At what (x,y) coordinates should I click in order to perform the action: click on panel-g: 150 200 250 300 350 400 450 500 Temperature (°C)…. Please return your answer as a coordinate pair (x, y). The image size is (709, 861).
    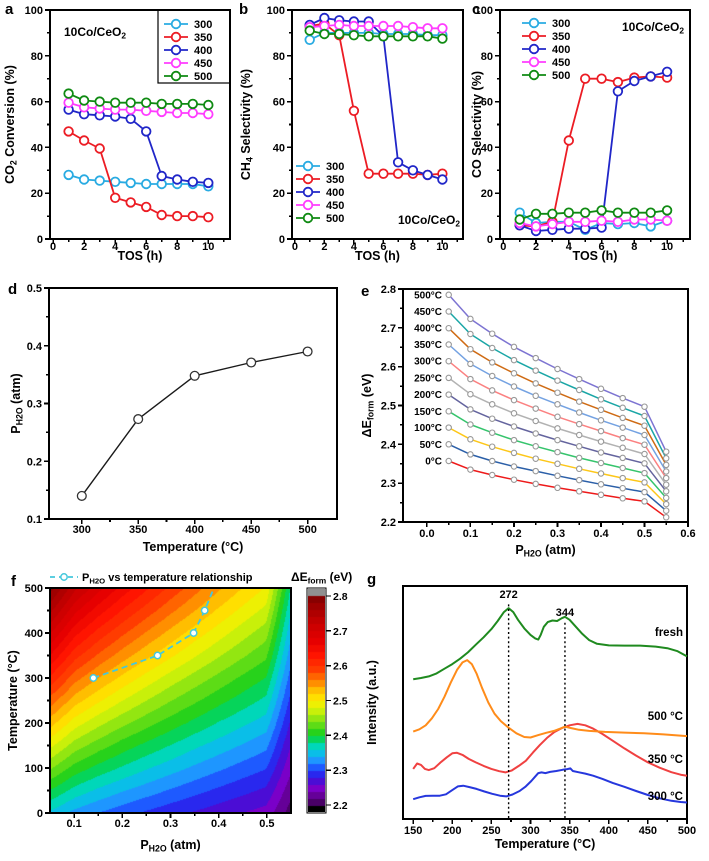
    Looking at the image, I should click on (530, 718).